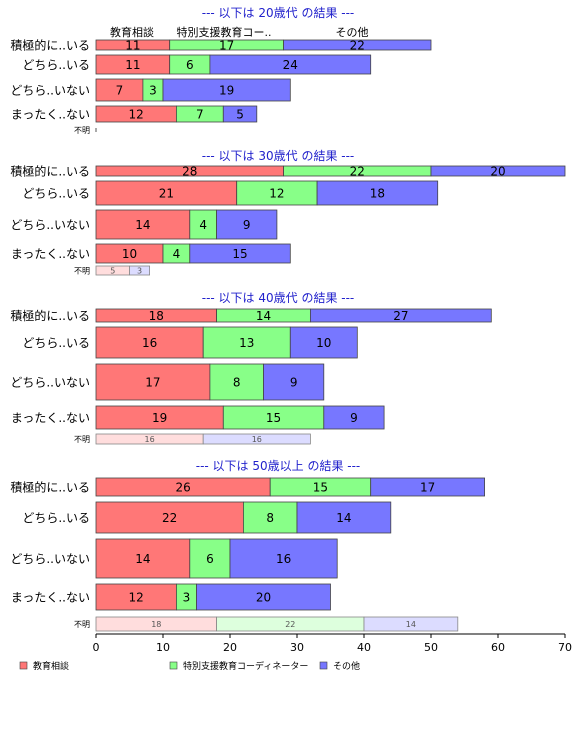  What do you see at coordinates (182, 488) in the screenshot?
I see `bar-value-label: 26` at bounding box center [182, 488].